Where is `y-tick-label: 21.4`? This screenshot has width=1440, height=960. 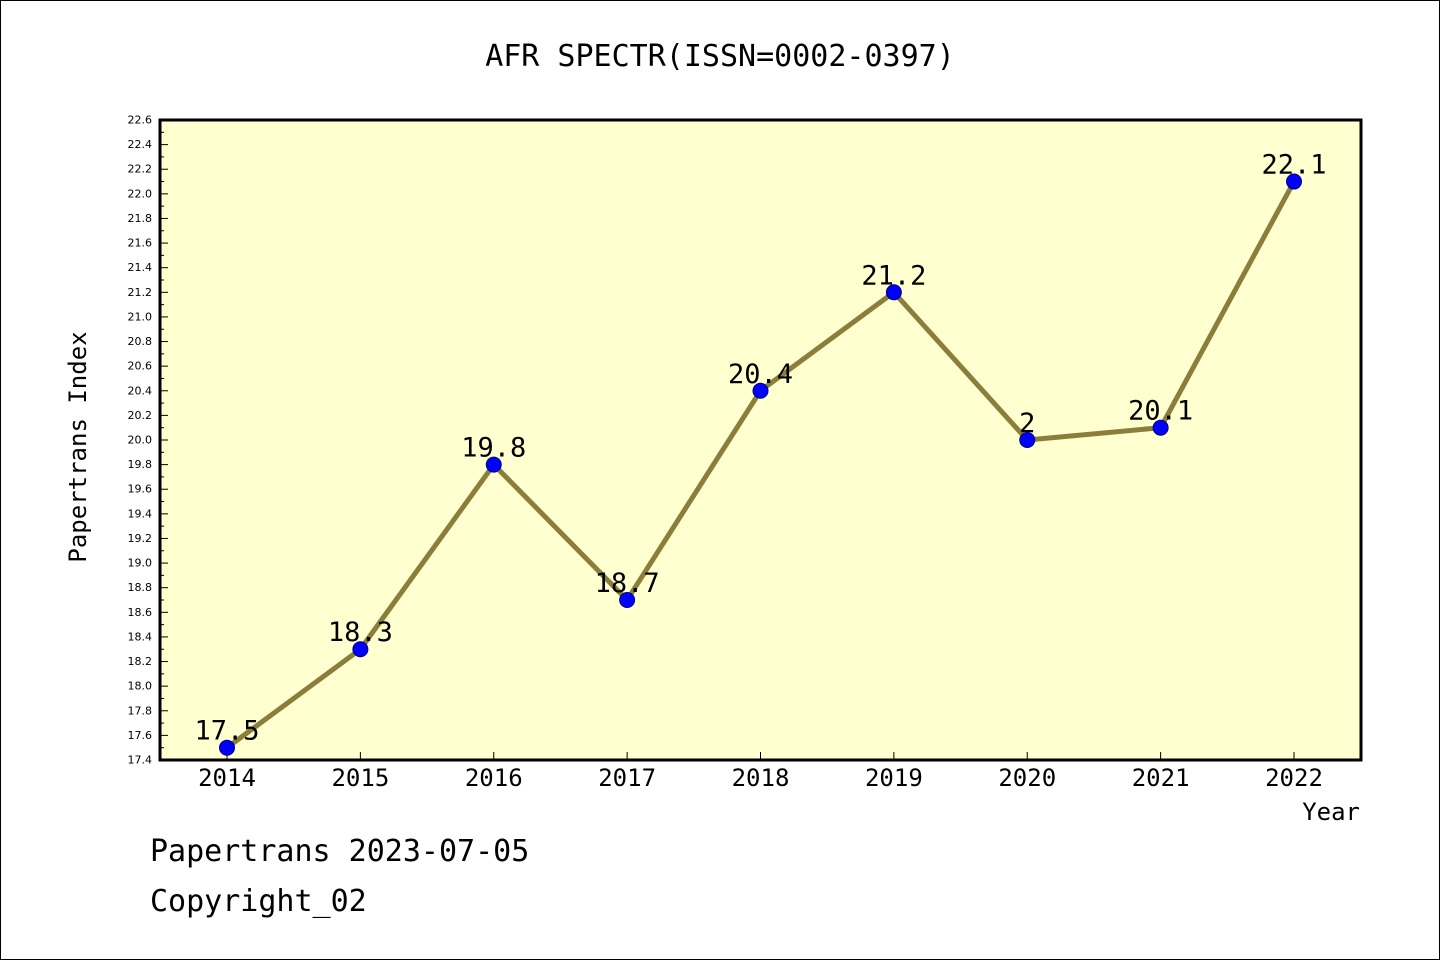 y-tick-label: 21.4 is located at coordinates (140, 267).